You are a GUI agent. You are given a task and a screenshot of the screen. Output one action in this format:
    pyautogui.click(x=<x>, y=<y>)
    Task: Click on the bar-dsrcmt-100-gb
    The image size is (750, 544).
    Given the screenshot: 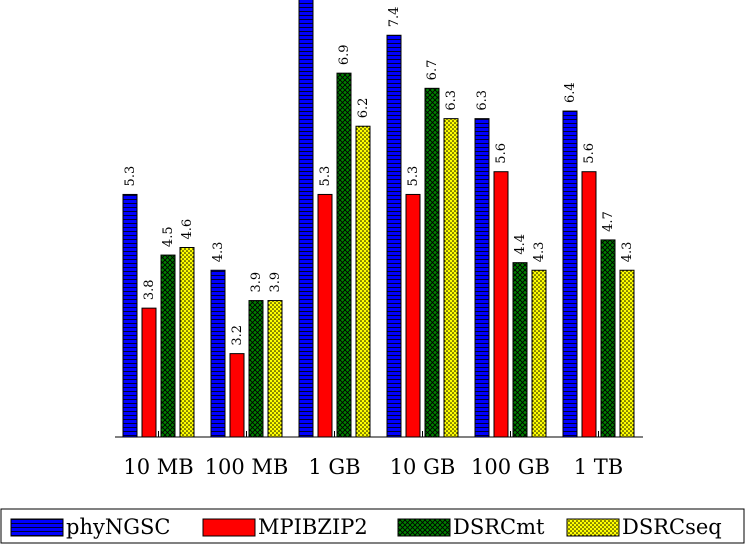 What is the action you would take?
    pyautogui.click(x=520, y=350)
    